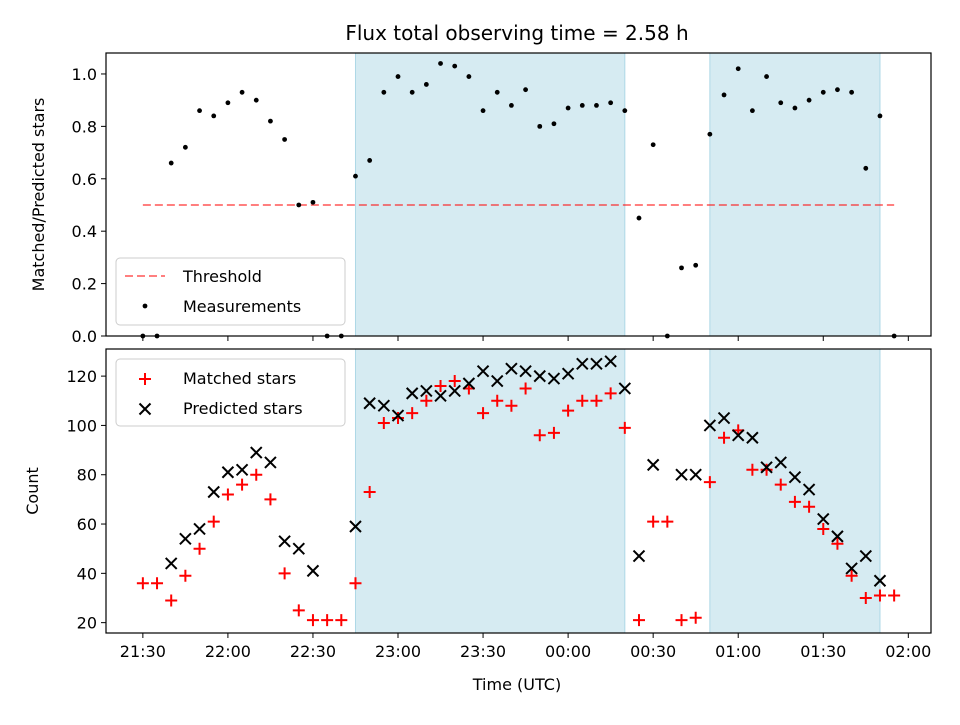 This screenshot has width=960, height=725. Describe the element at coordinates (145, 306) in the screenshot. I see `legend-measurements-swatch` at that location.